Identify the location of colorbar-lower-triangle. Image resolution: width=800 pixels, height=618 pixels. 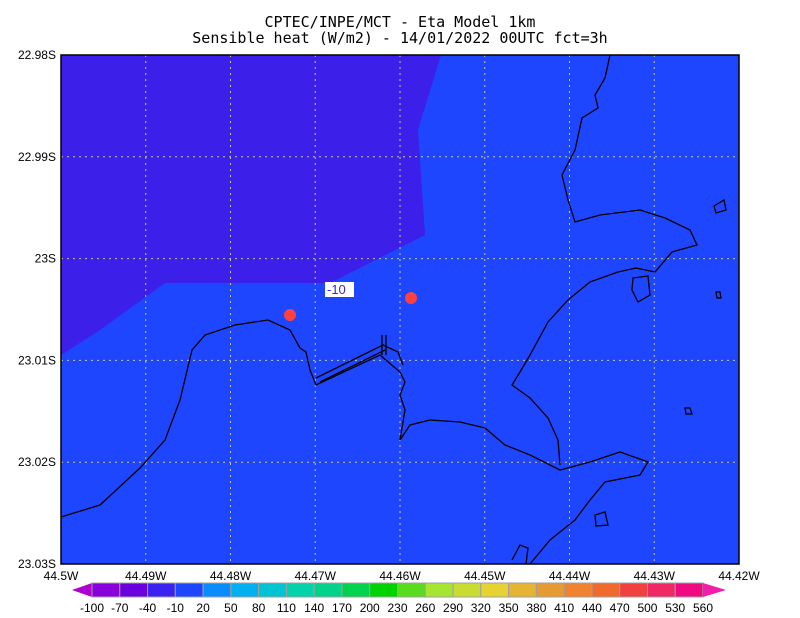
(82, 590).